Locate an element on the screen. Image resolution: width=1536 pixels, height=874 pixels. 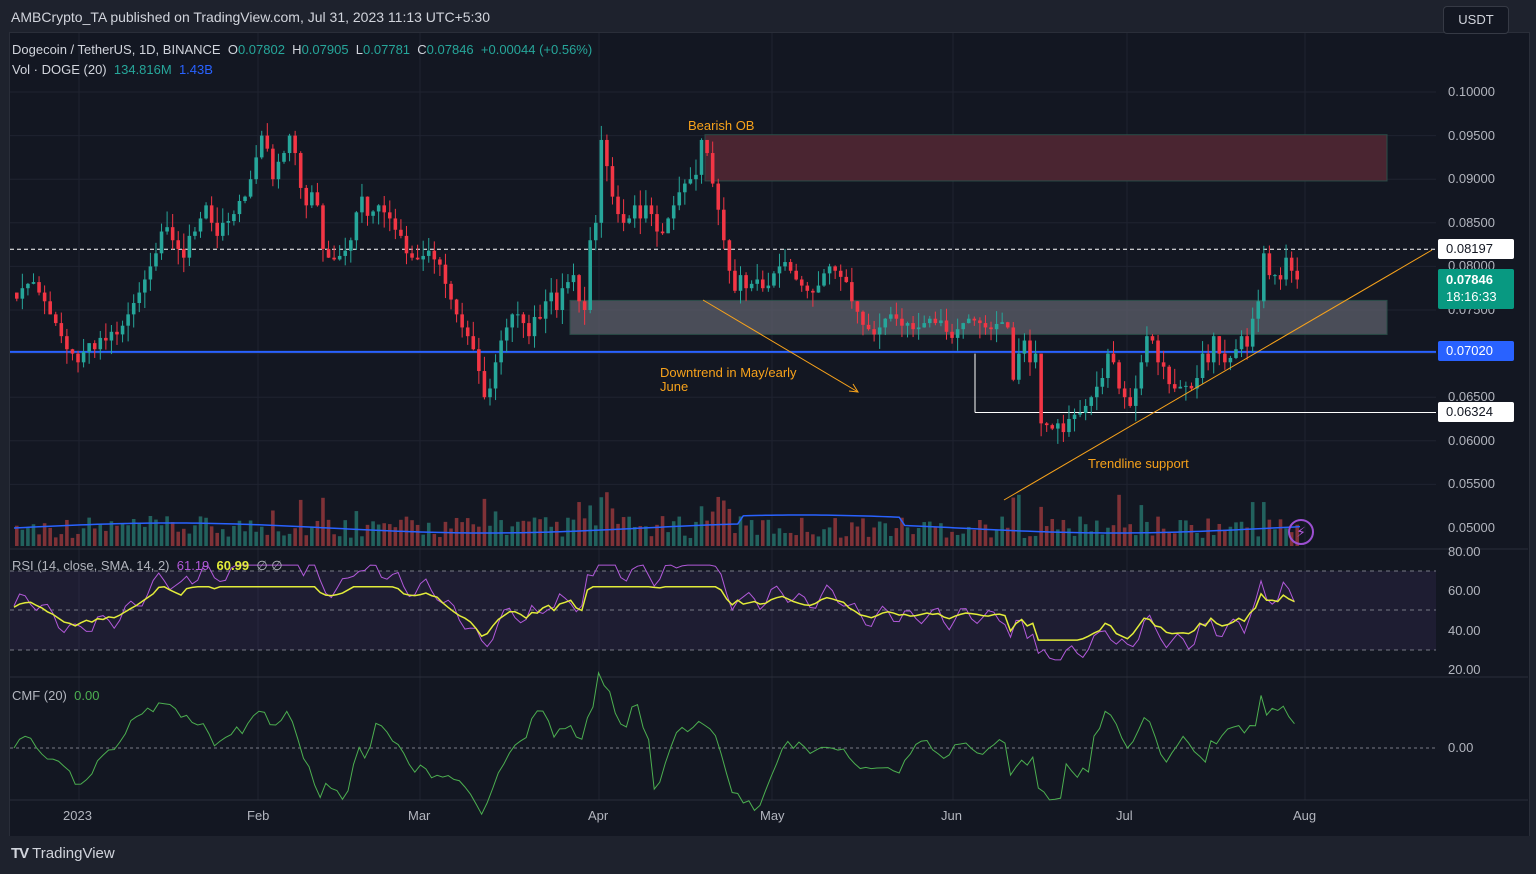
time-label: May is located at coordinates (772, 815).